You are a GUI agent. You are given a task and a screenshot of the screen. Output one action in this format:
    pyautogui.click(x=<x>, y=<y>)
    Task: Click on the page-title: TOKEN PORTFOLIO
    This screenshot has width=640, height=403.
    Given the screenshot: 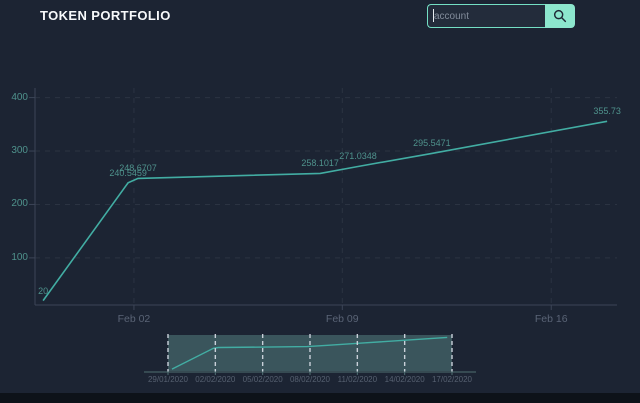 What is the action you would take?
    pyautogui.click(x=105, y=15)
    